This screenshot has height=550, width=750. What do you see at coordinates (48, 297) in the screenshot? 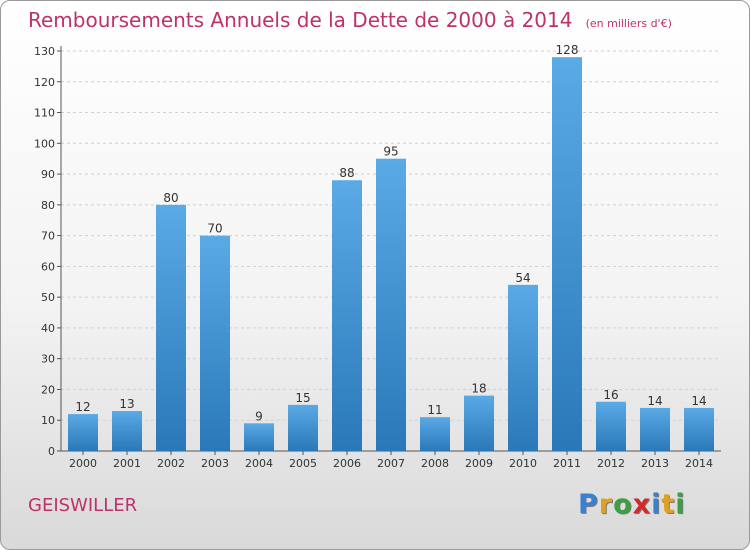
I see `y-tick-label: 50` at bounding box center [48, 297].